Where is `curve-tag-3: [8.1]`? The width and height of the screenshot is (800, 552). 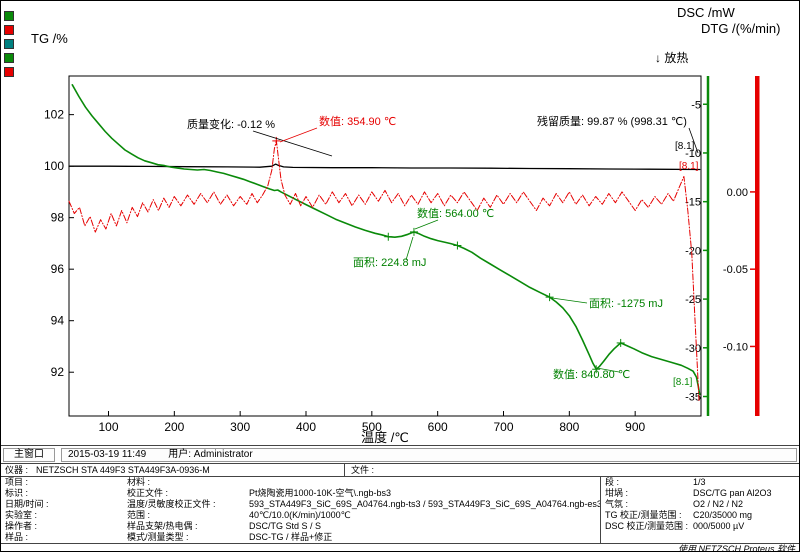 curve-tag-3: [8.1] is located at coordinates (683, 382).